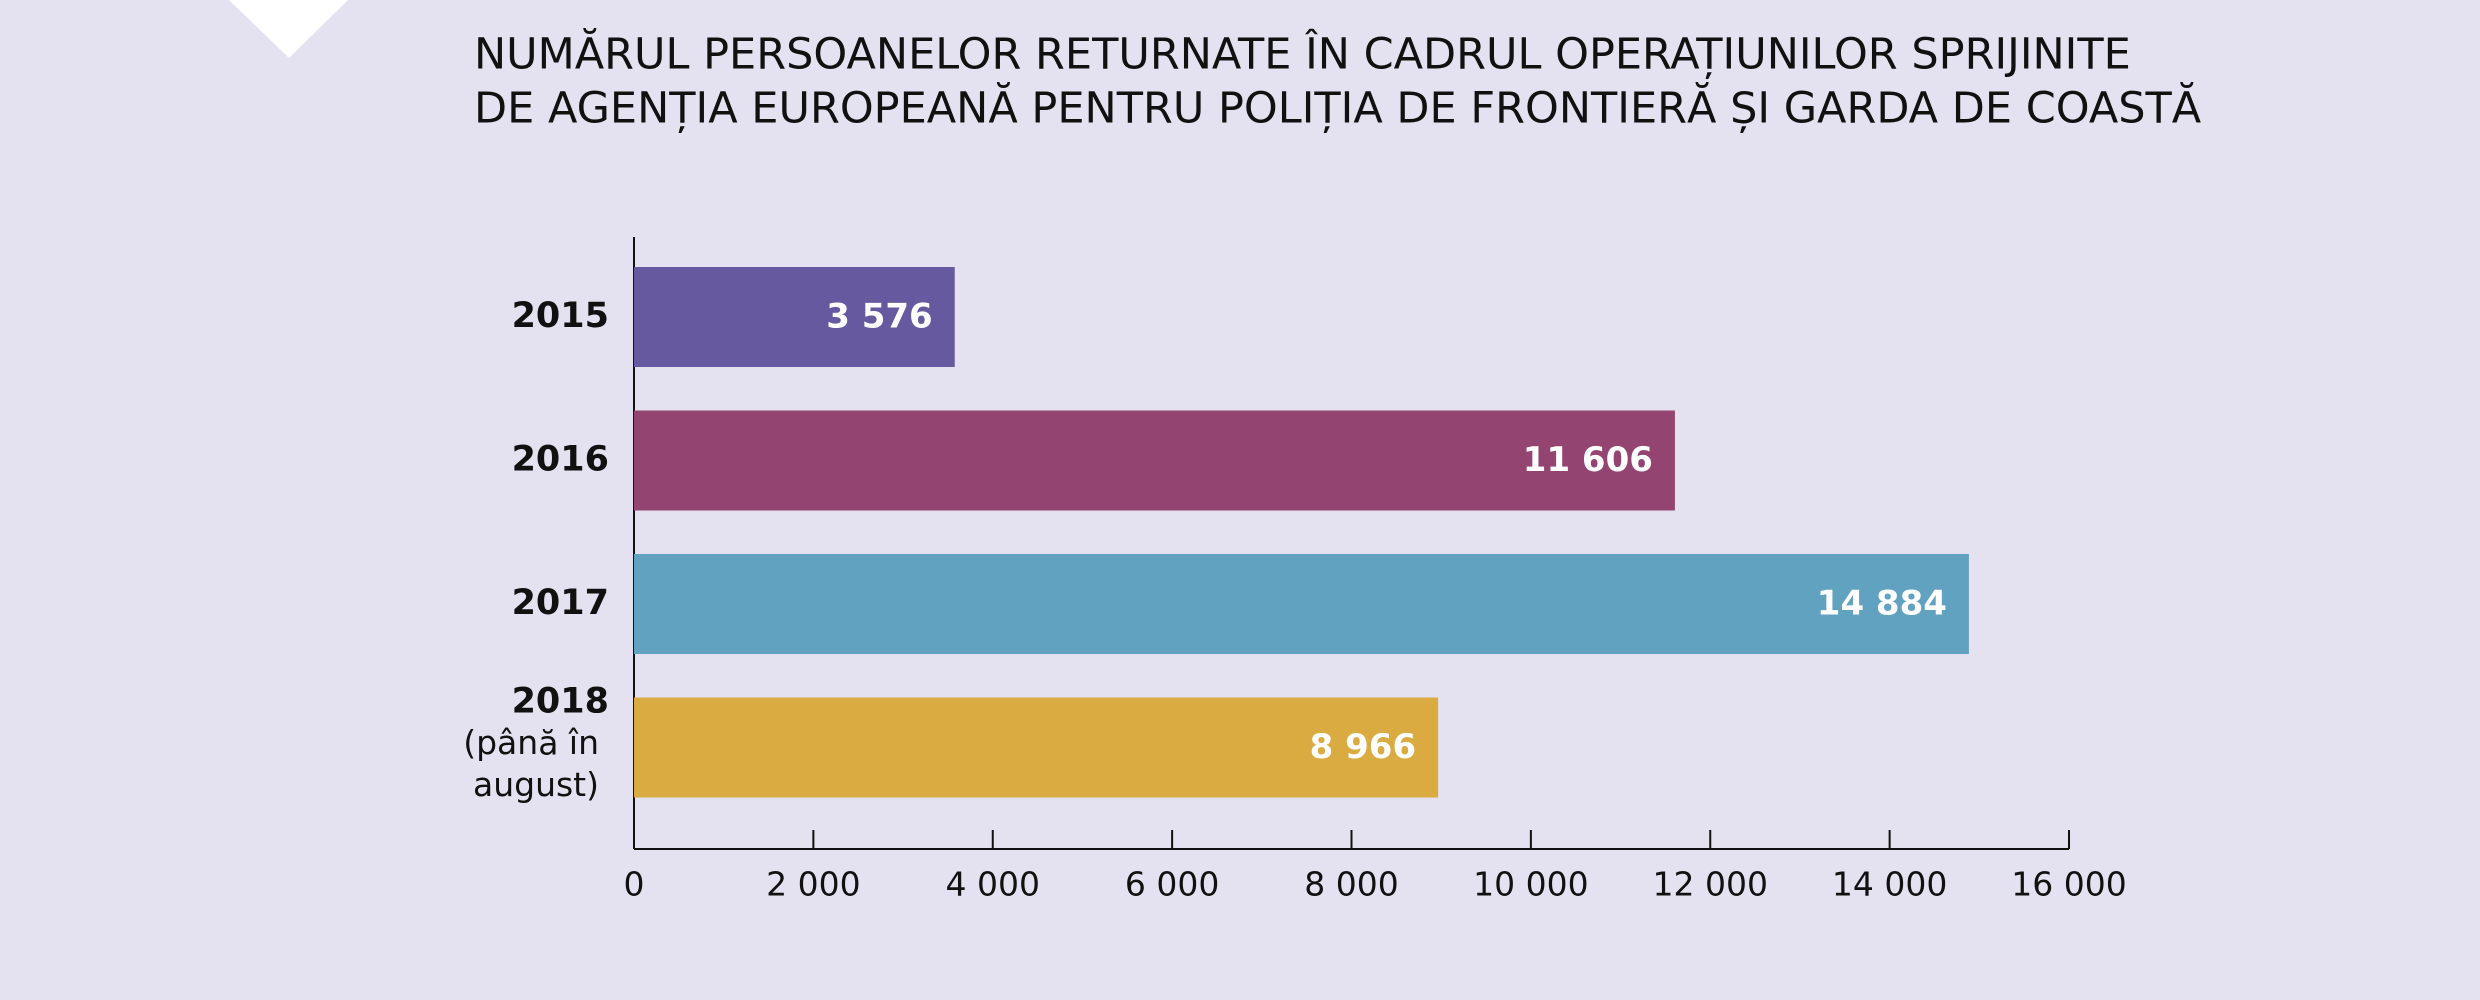  What do you see at coordinates (560, 316) in the screenshot?
I see `y-tick-label: 2015` at bounding box center [560, 316].